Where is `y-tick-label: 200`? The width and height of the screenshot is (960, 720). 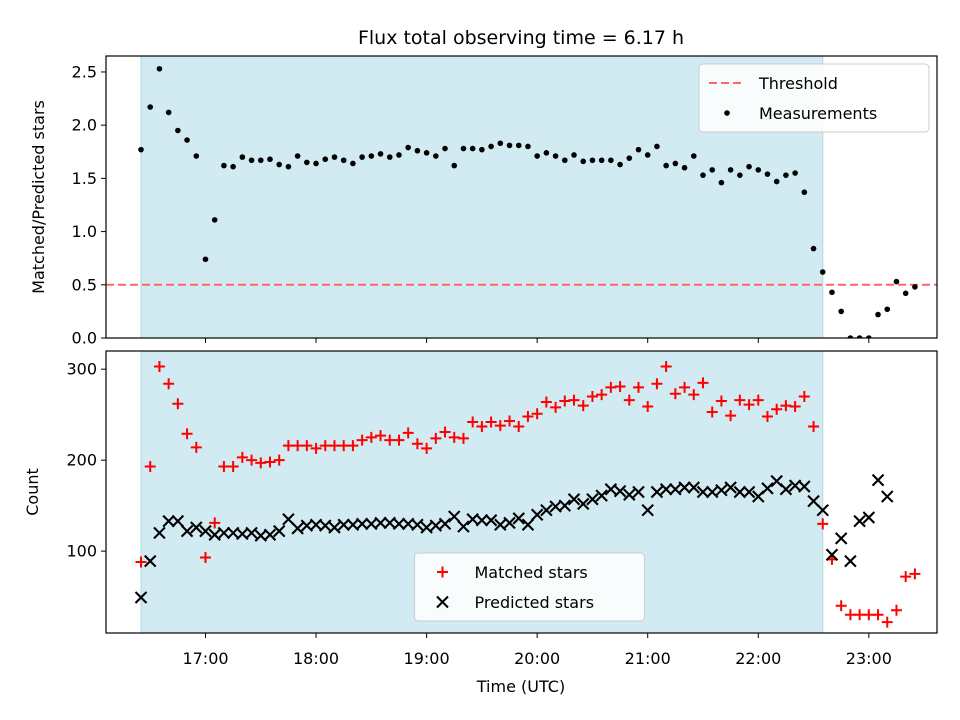 y-tick-label: 200 is located at coordinates (81, 460).